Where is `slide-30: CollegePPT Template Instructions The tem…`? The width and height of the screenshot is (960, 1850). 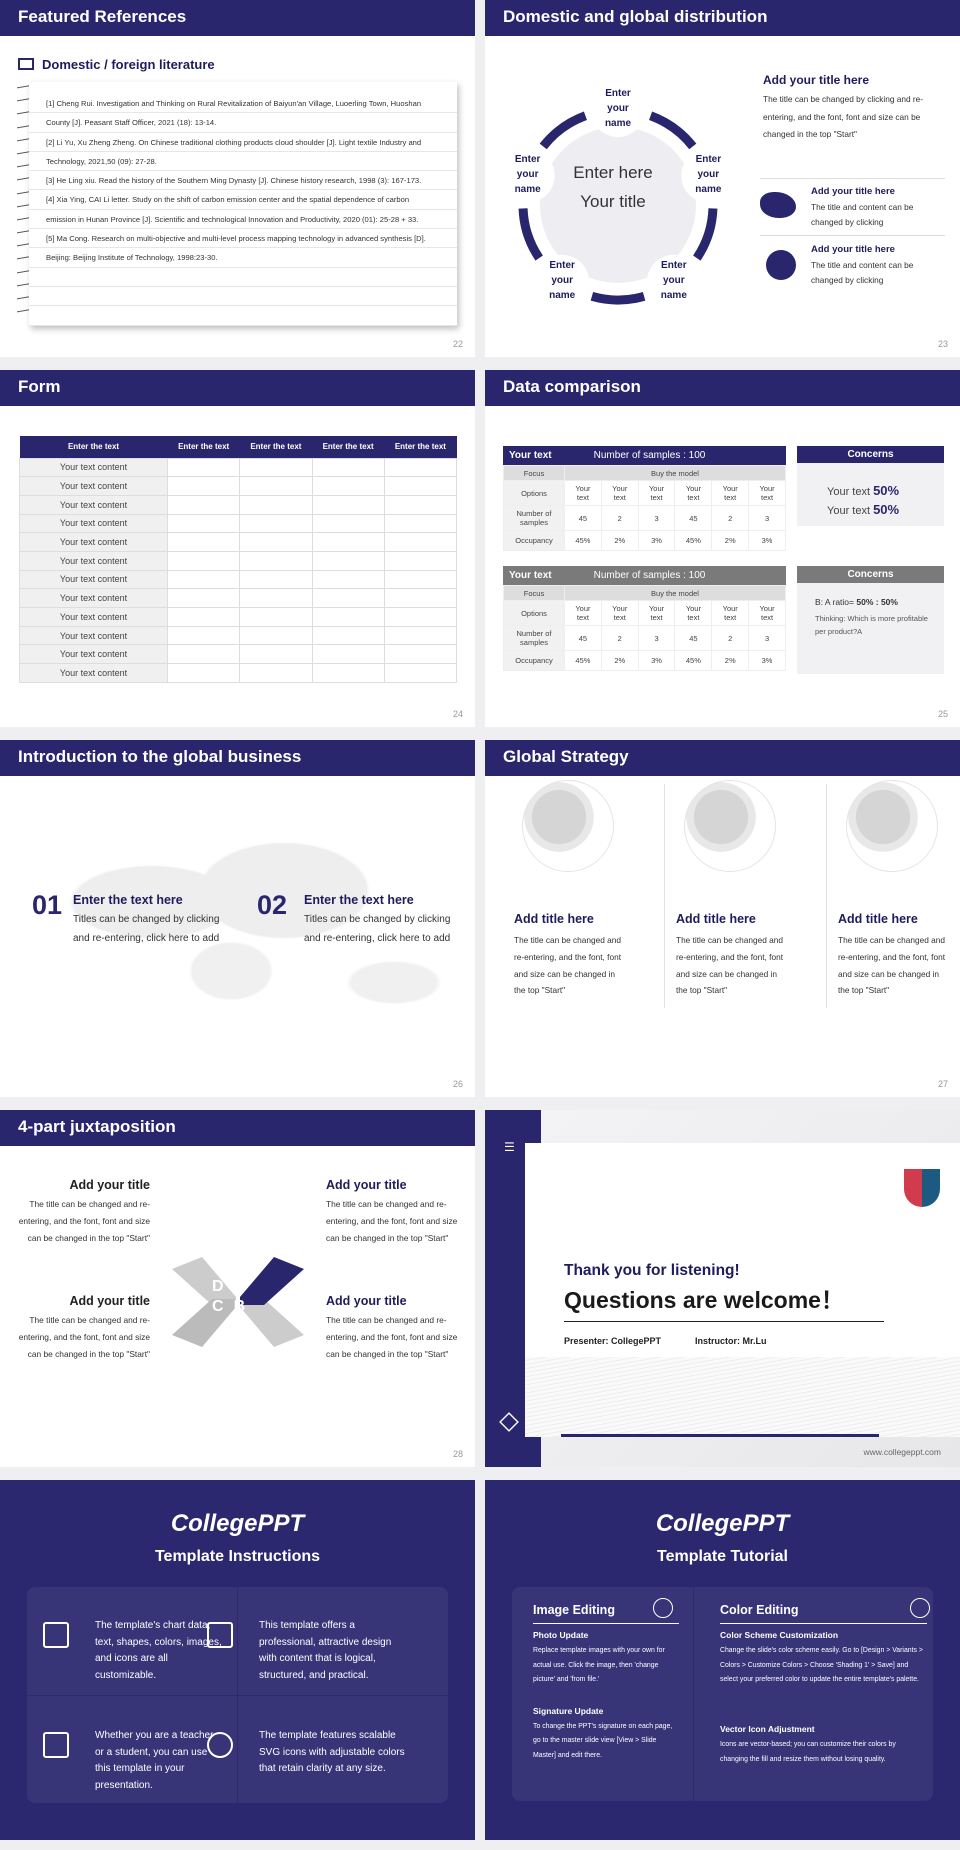
slide-30: CollegePPT Template Instructions The tem… is located at coordinates (237, 1660).